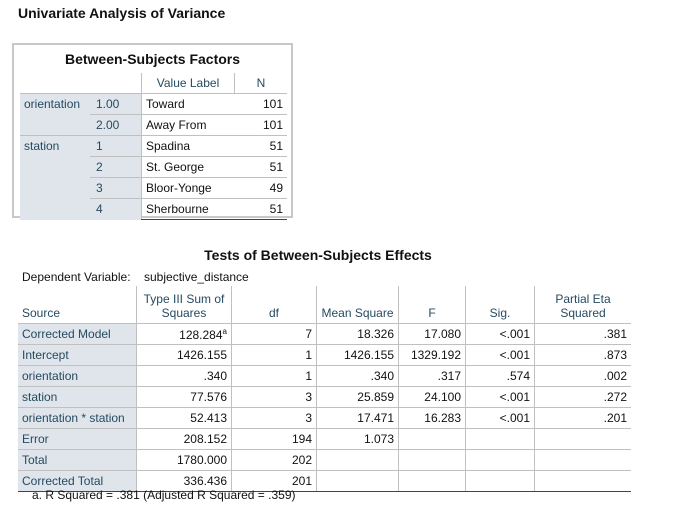 Image resolution: width=679 pixels, height=515 pixels. What do you see at coordinates (224, 331) in the screenshot?
I see `ss-footnote-marker: a` at bounding box center [224, 331].